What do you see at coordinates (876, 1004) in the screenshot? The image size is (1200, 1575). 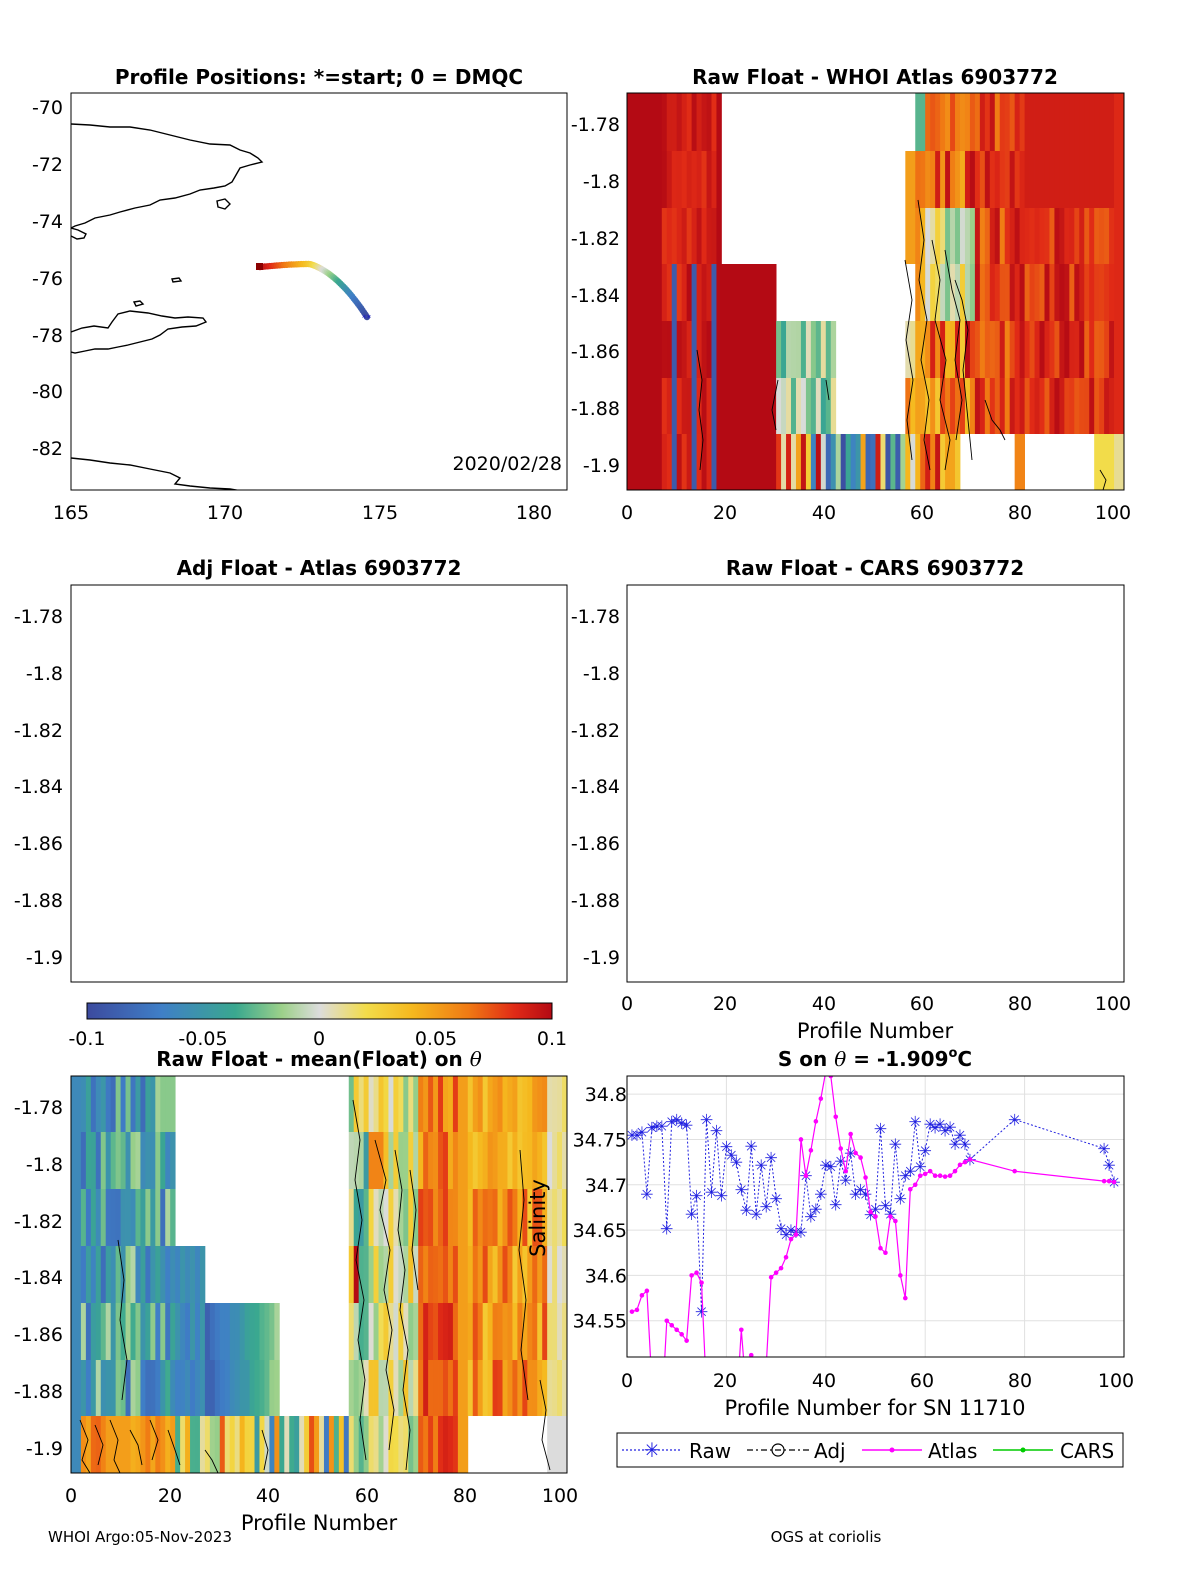 I see `raw-cars-x-ticks: 0 20 40 60 80 100` at bounding box center [876, 1004].